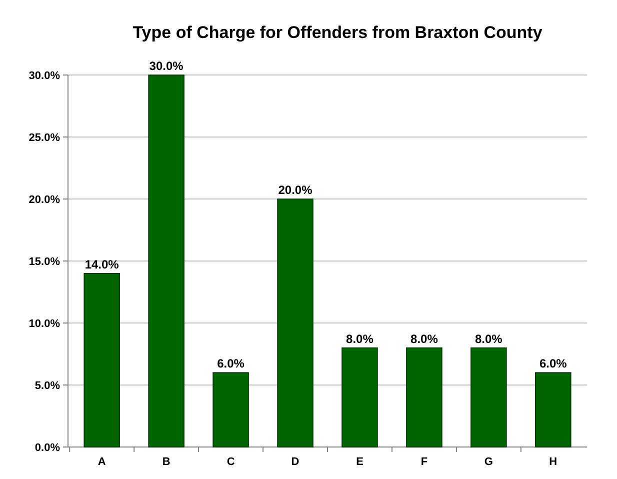  Describe the element at coordinates (47, 448) in the screenshot. I see `y-tick-label: 0.0%` at that location.